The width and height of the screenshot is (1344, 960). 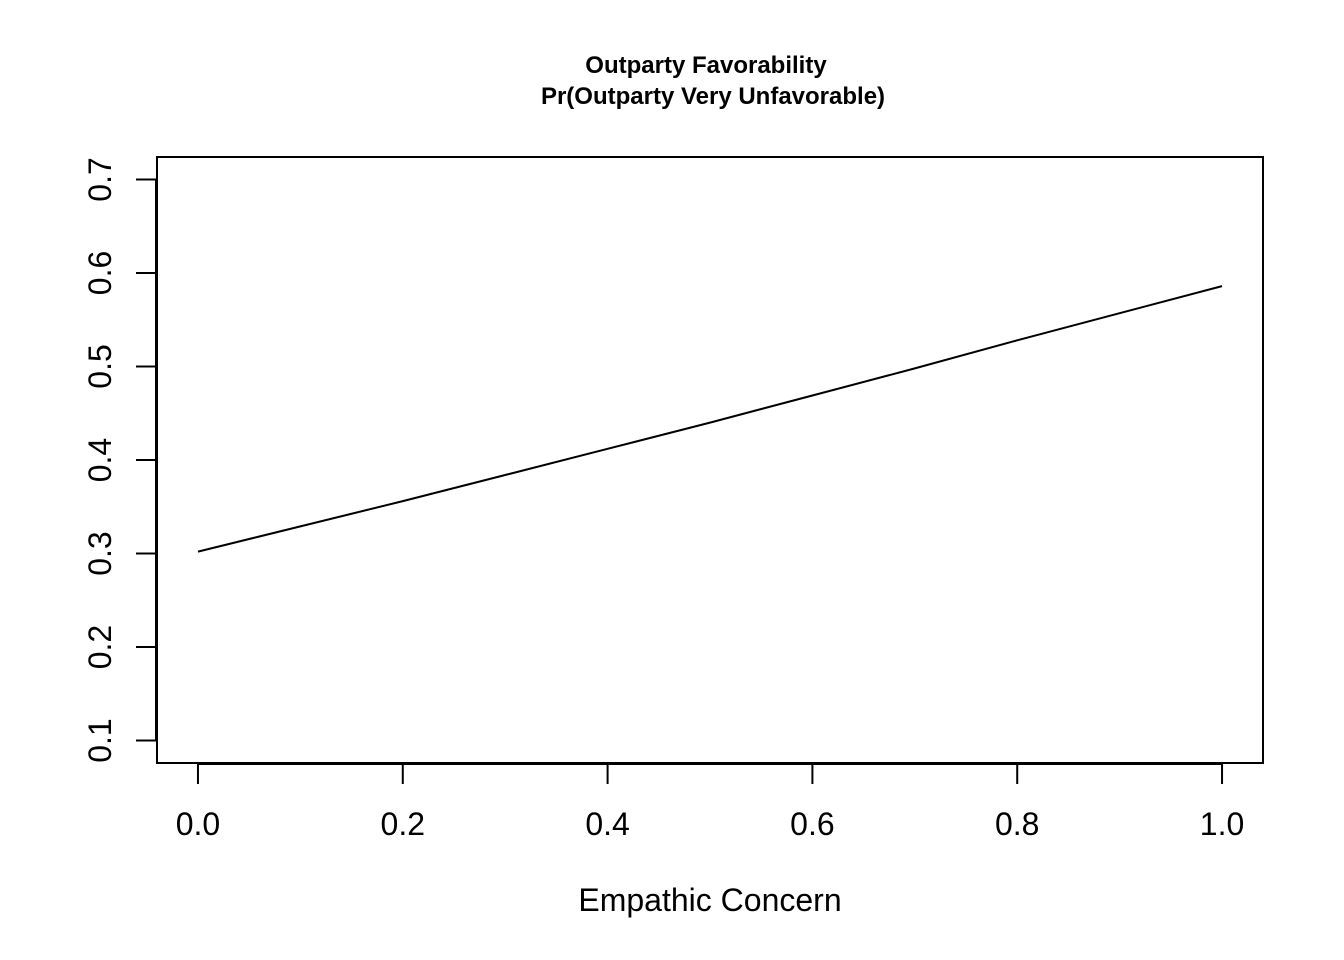 What do you see at coordinates (100, 553) in the screenshot?
I see `y-tick-label: 0.3` at bounding box center [100, 553].